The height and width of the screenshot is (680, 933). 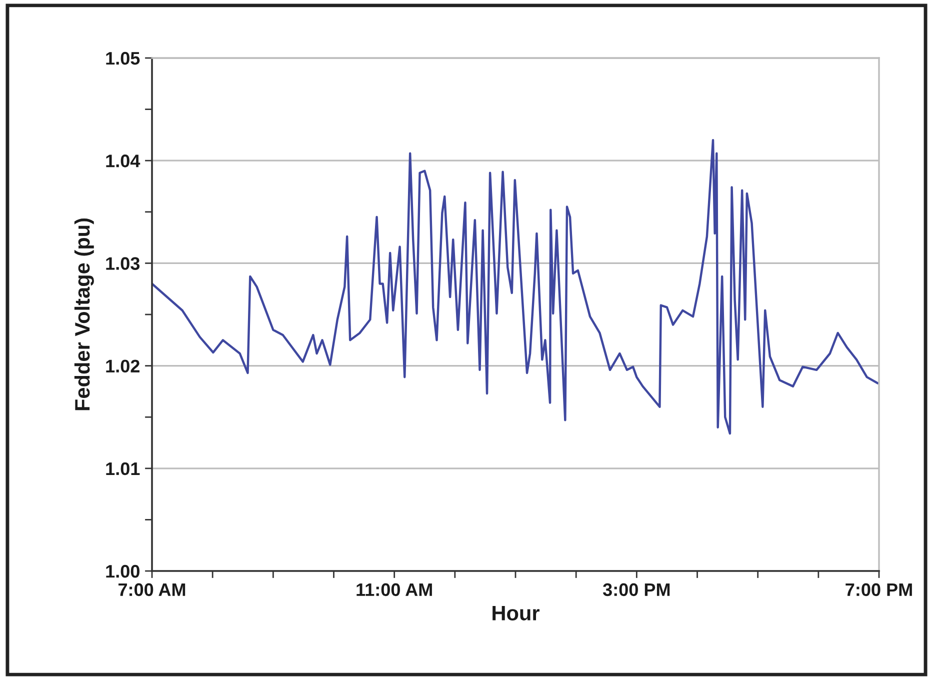 I want to click on y-tick-label: 1.05, so click(x=123, y=58).